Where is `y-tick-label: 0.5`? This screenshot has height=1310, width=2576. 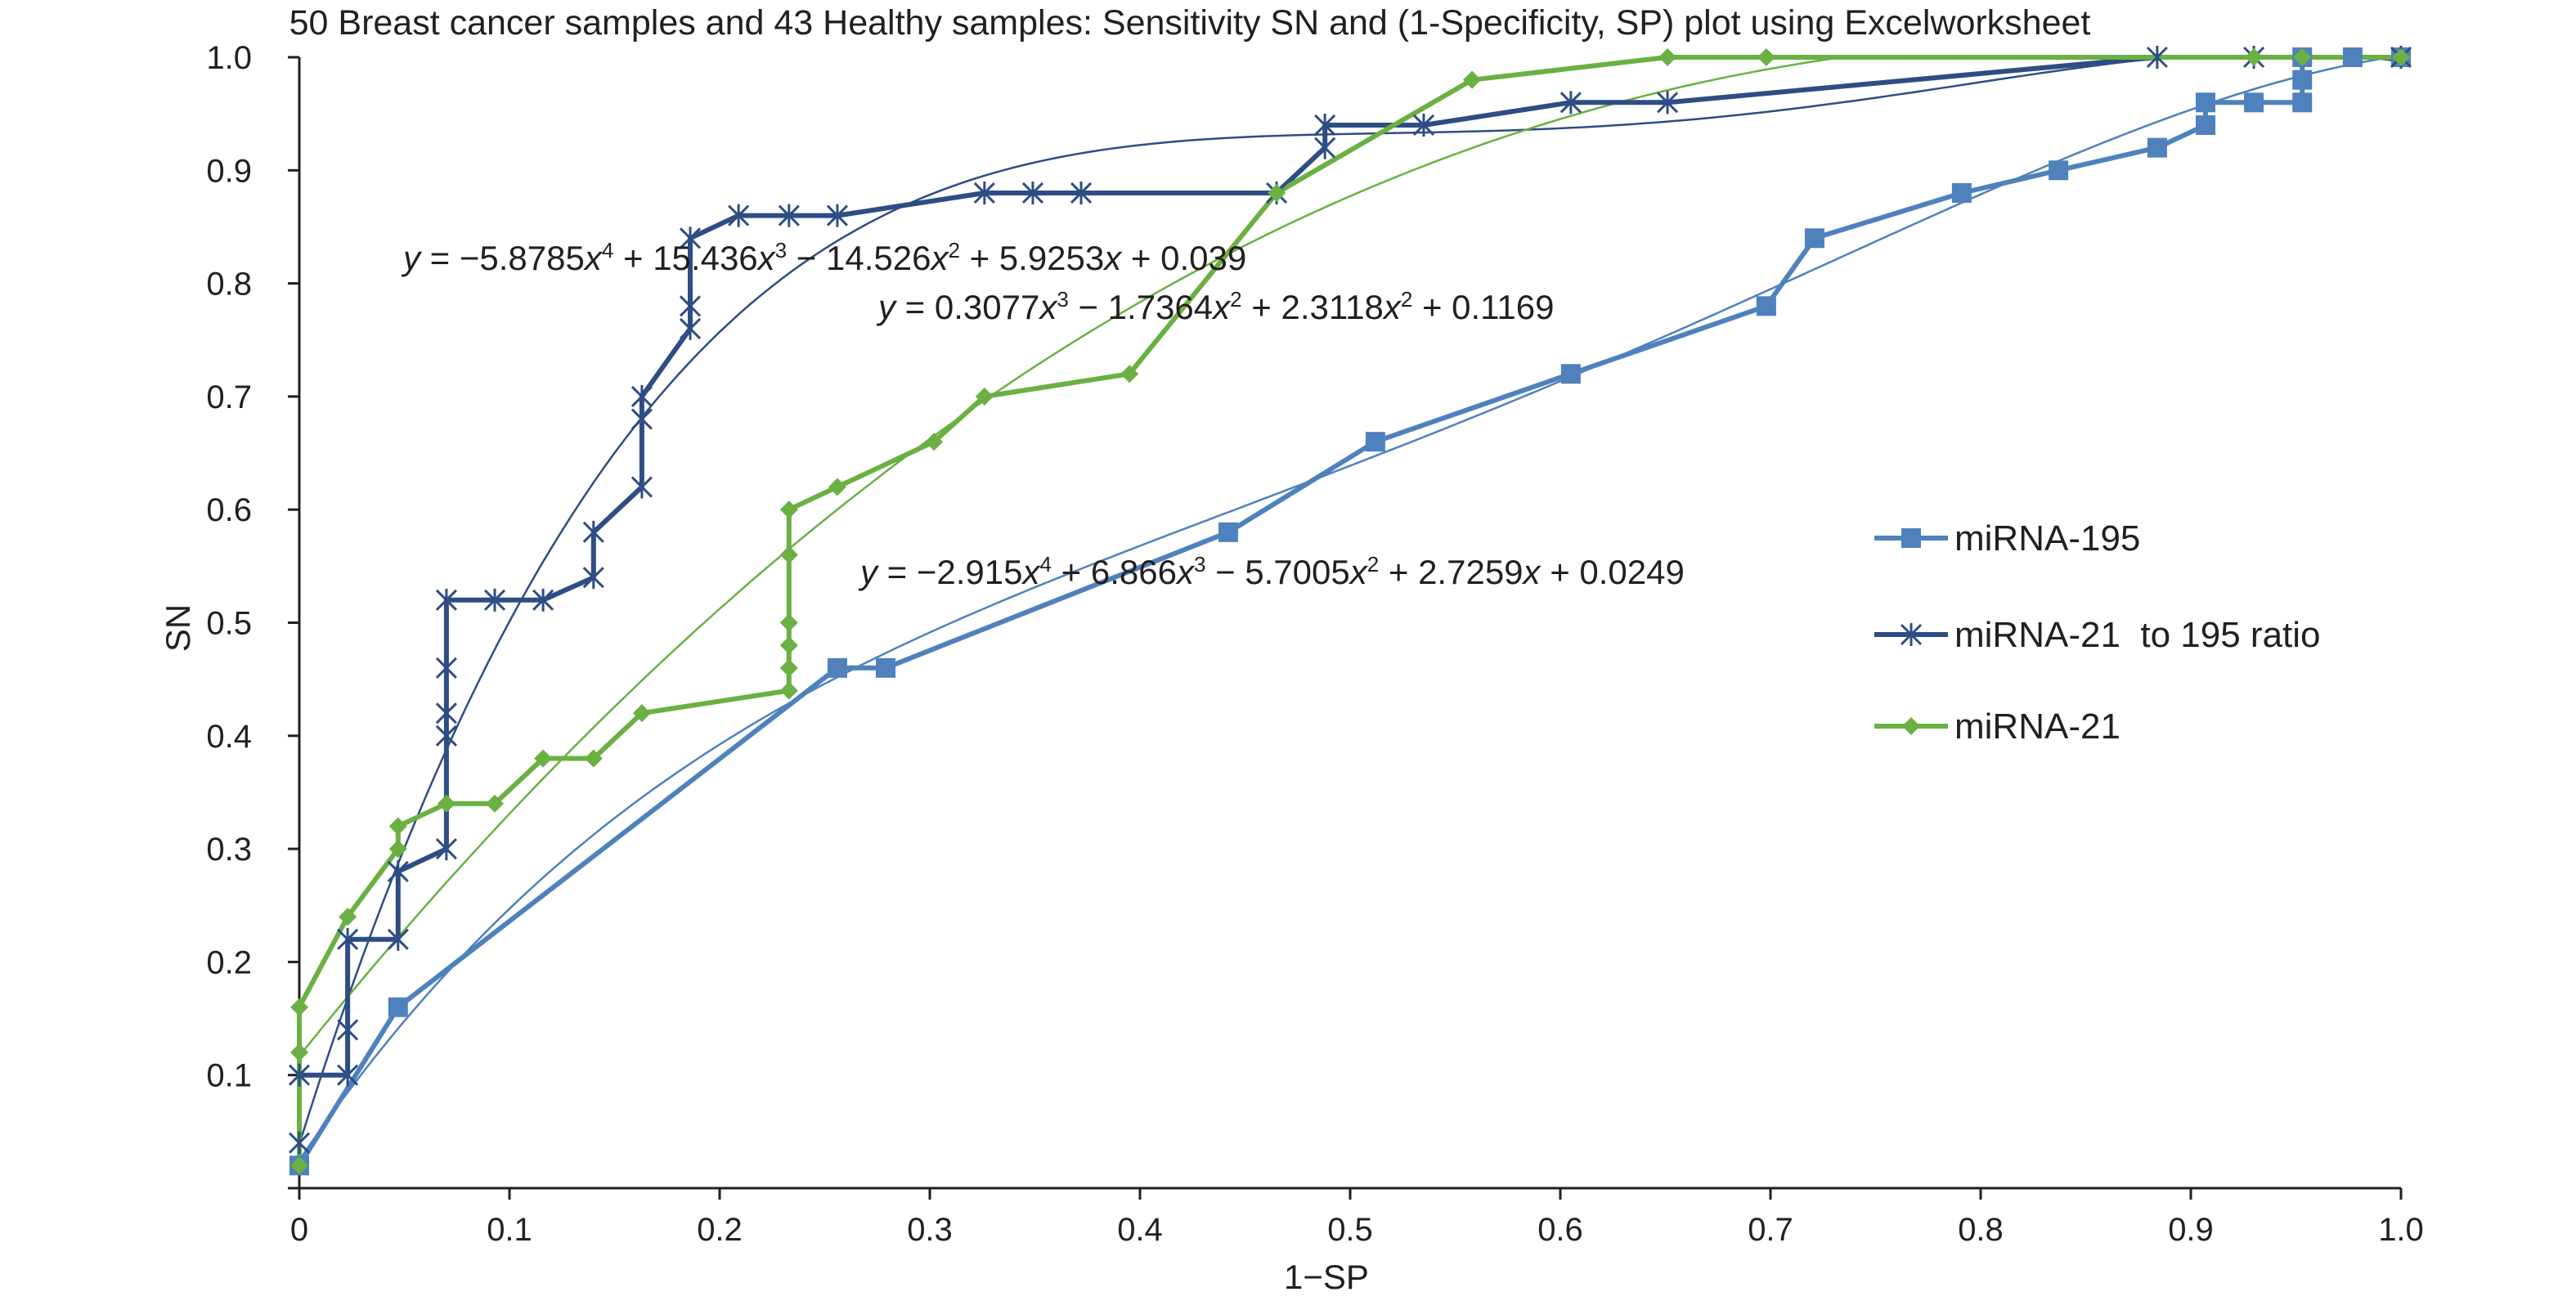 y-tick-label: 0.5 is located at coordinates (229, 624).